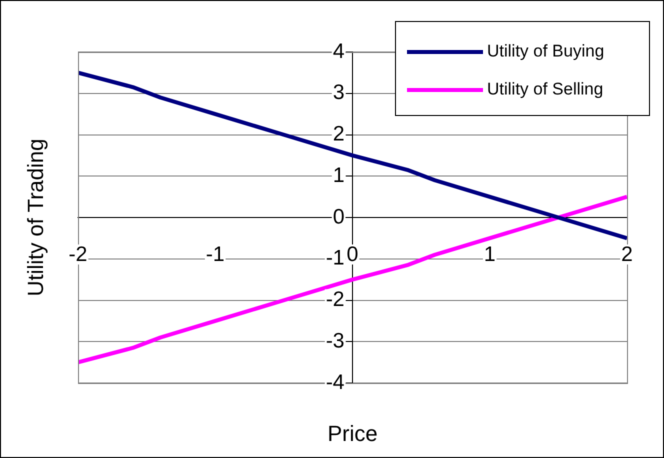 This screenshot has height=458, width=664. What do you see at coordinates (338, 175) in the screenshot?
I see `y-tick-label: 1` at bounding box center [338, 175].